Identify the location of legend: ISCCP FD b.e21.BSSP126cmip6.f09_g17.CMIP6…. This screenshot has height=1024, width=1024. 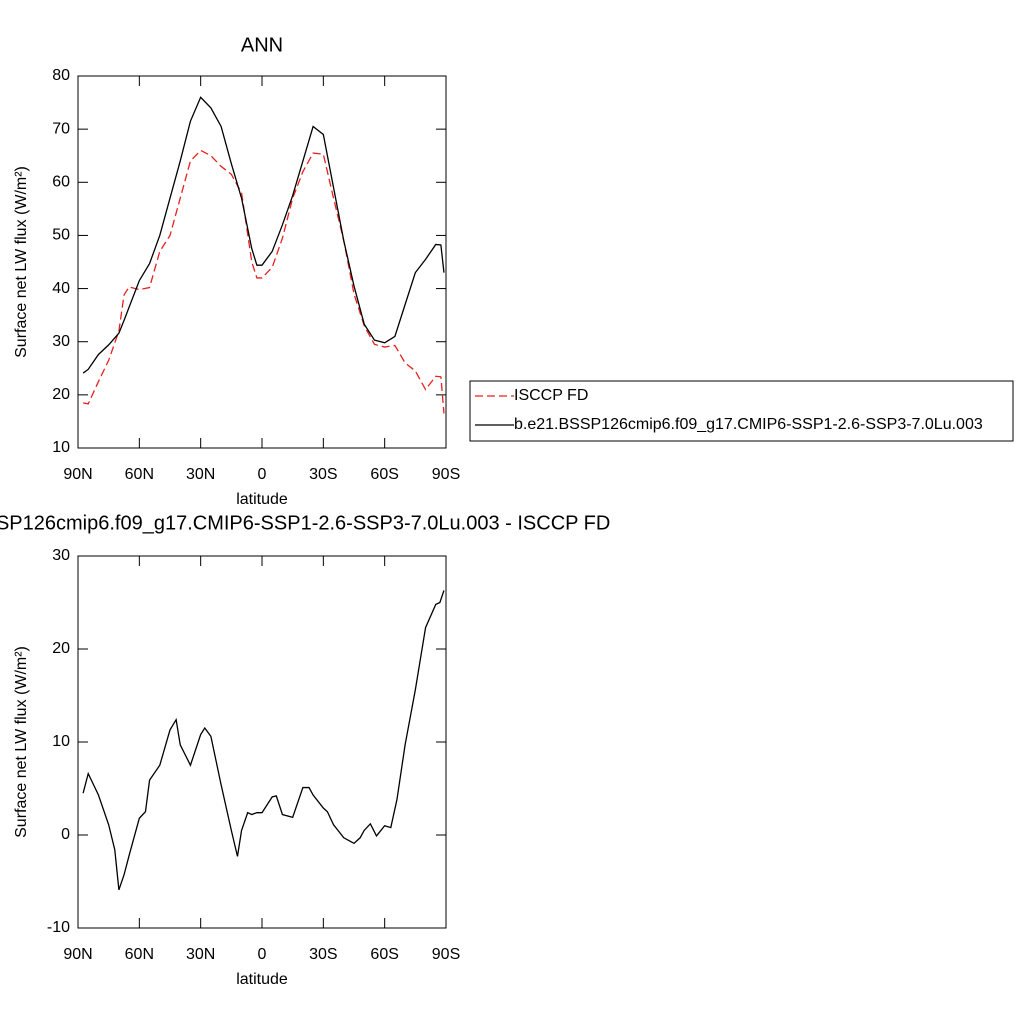
(741, 411).